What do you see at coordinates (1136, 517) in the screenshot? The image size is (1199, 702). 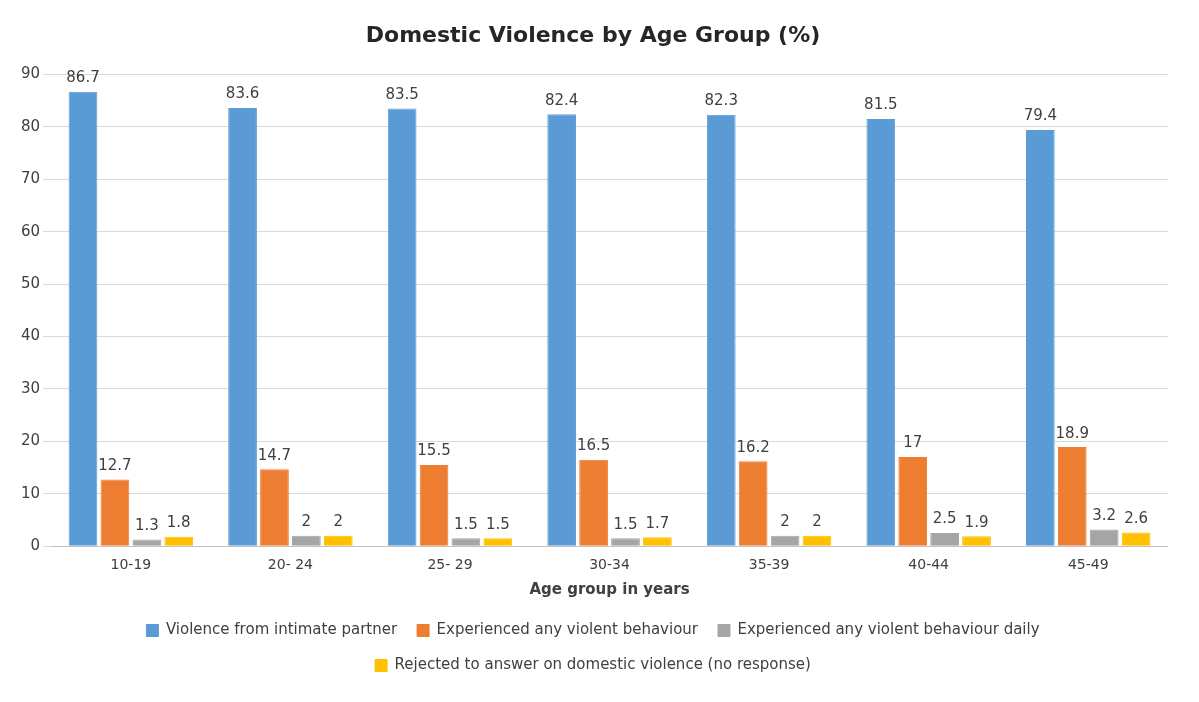 I see `data-label: 2.6` at bounding box center [1136, 517].